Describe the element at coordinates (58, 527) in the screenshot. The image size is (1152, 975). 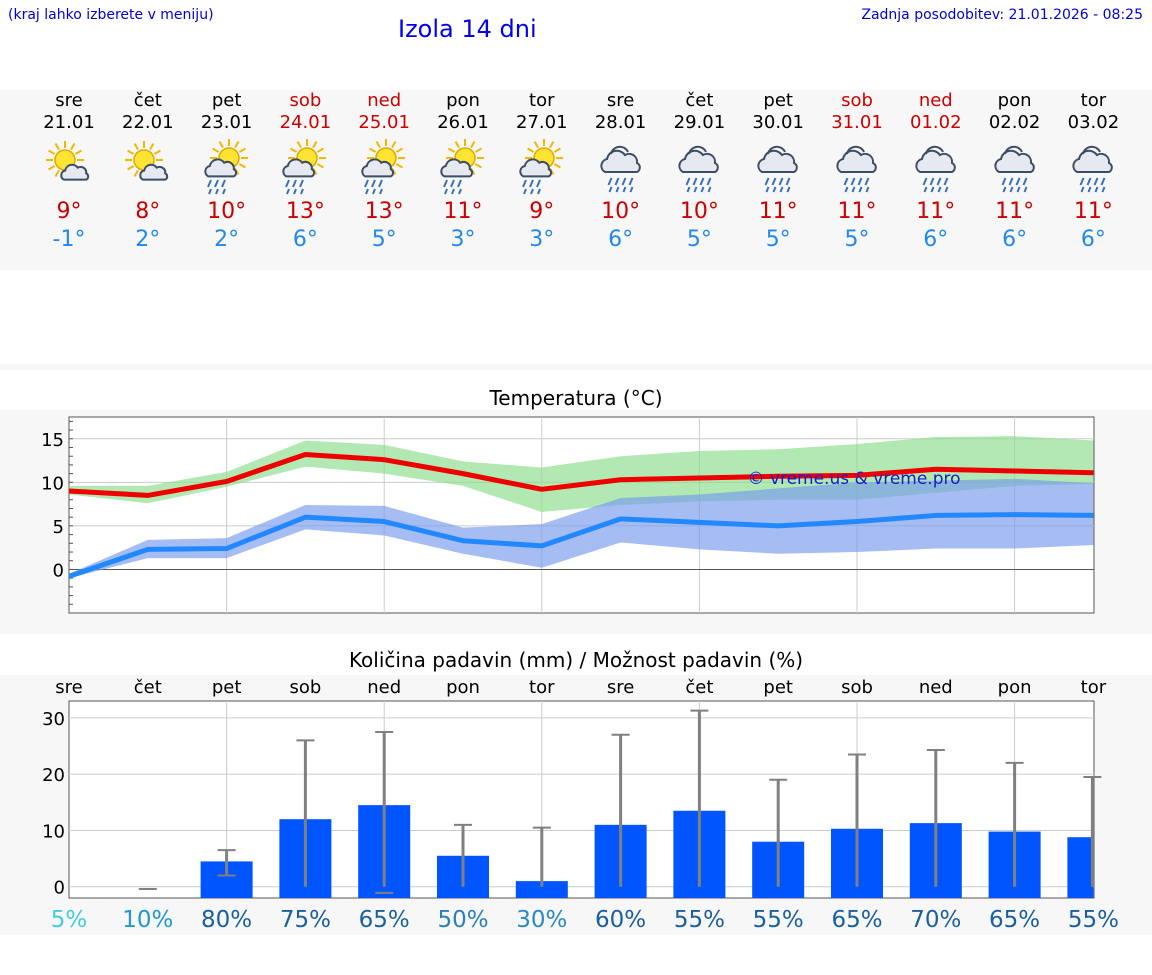
I see `y-tick-label: 5` at that location.